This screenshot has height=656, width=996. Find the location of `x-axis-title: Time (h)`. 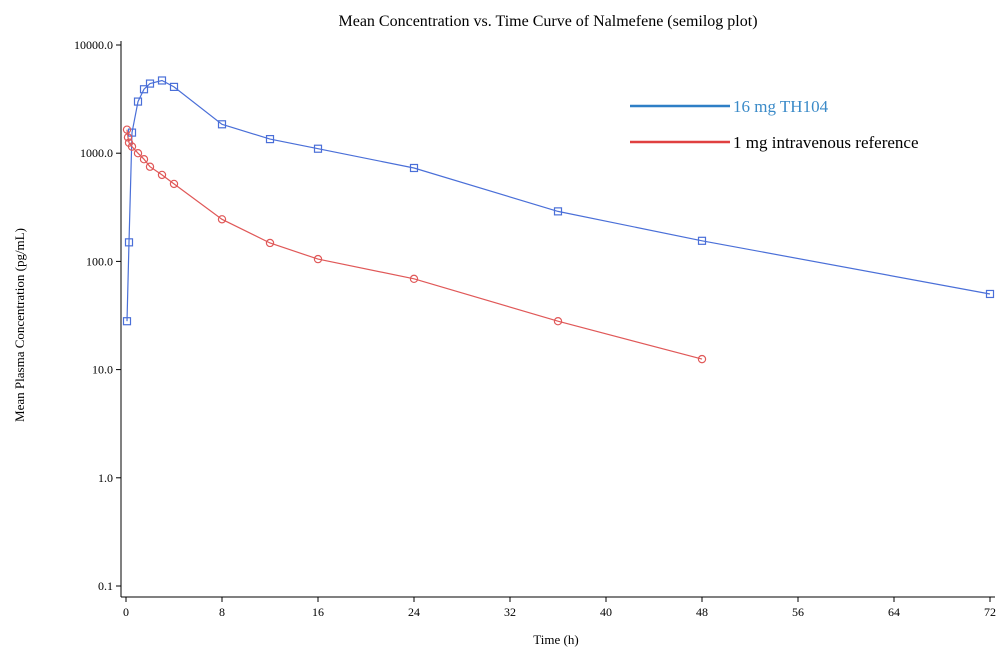

x-axis-title: Time (h) is located at coordinates (555, 639).